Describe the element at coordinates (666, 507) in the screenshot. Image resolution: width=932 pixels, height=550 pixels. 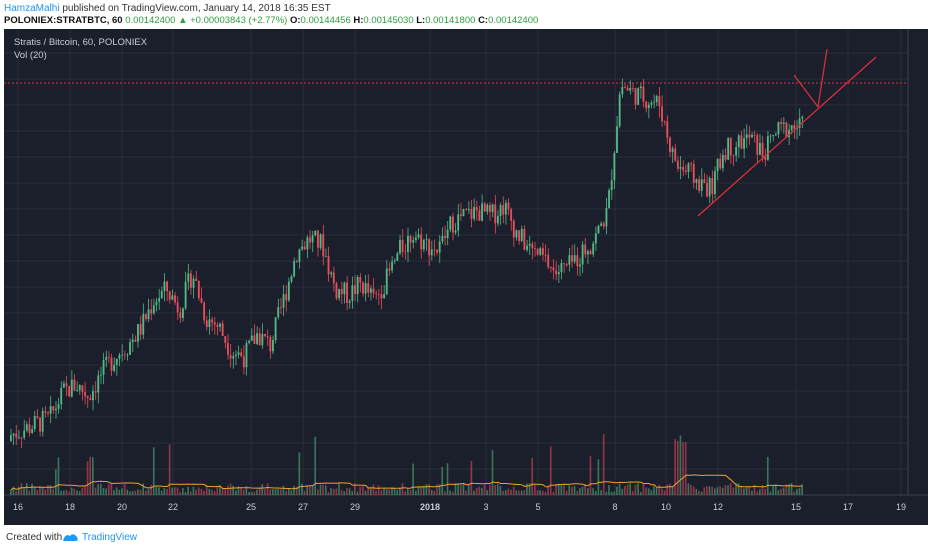
I see `x-tick-label: 10` at that location.